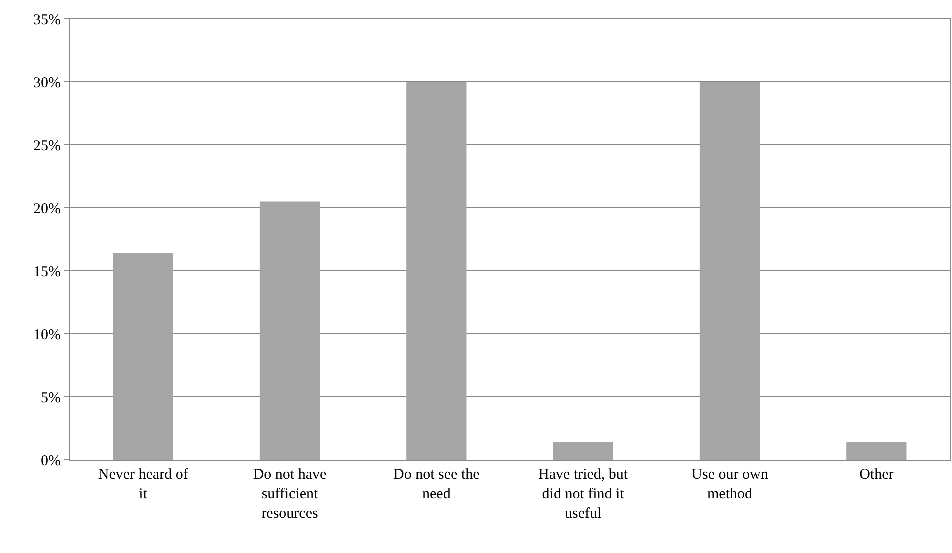  Describe the element at coordinates (290, 494) in the screenshot. I see `x-tick-label: Do not have sufficient resources` at that location.